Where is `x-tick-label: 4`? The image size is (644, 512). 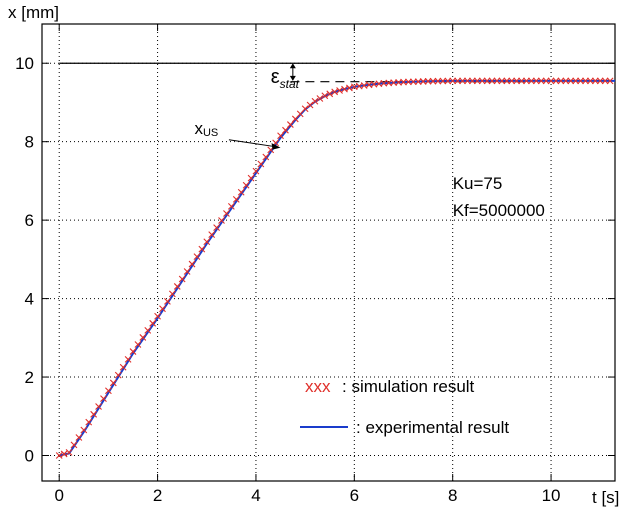
x-tick-label: 4 is located at coordinates (255, 495).